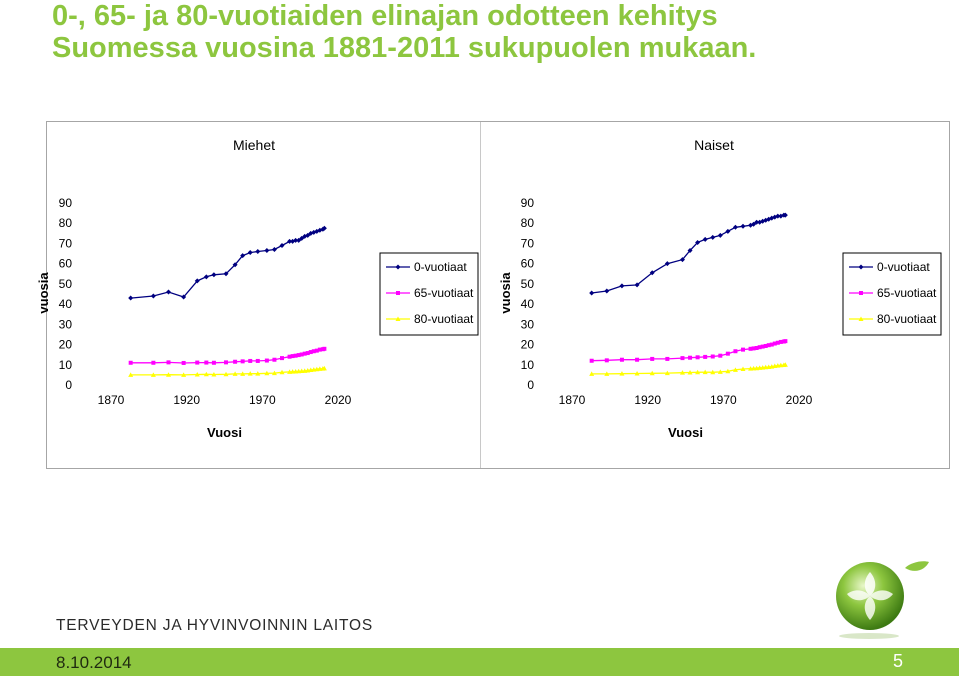 The image size is (959, 676). Describe the element at coordinates (882, 600) in the screenshot. I see `leaf-globe-icon` at that location.